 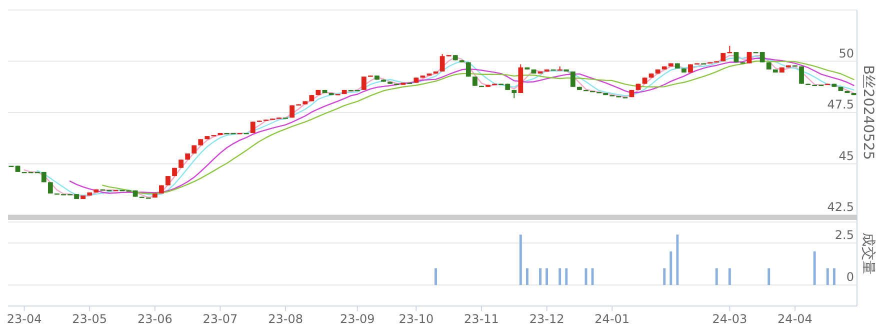 What do you see at coordinates (612, 319) in the screenshot?
I see `x-tick-label: 24-01` at bounding box center [612, 319].